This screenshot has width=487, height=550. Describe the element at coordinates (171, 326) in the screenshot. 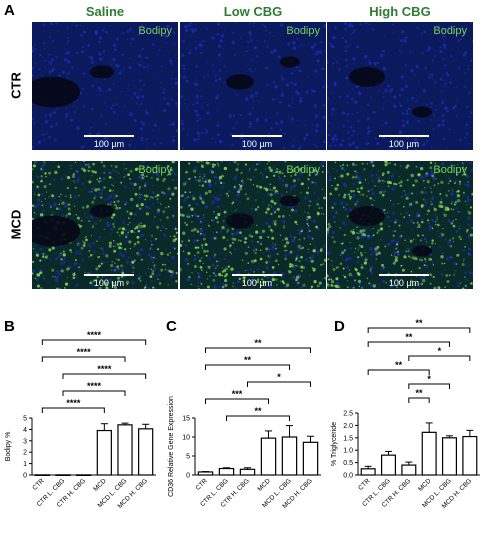

I see `panel-letter-c: C` at that location.